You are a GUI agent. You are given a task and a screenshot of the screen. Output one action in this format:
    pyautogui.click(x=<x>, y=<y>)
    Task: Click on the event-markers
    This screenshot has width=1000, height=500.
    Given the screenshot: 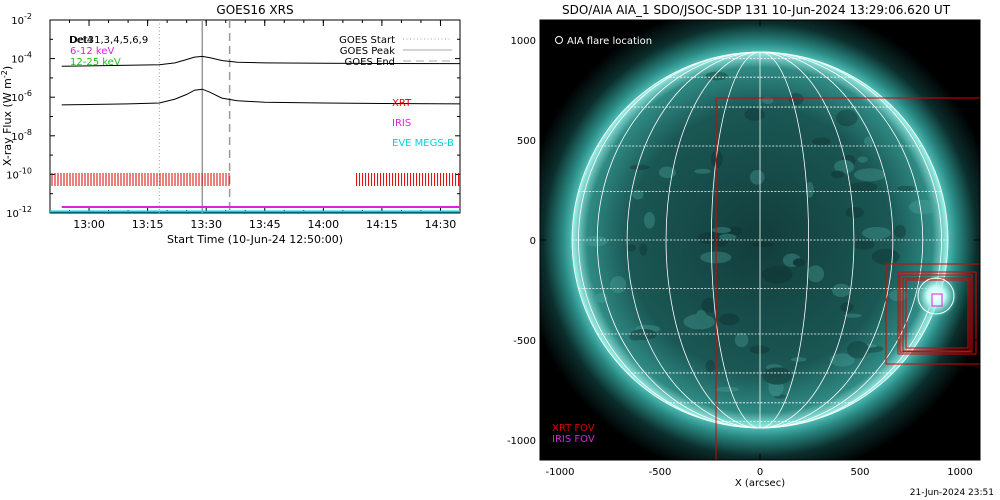 What is the action you would take?
    pyautogui.click(x=194, y=116)
    